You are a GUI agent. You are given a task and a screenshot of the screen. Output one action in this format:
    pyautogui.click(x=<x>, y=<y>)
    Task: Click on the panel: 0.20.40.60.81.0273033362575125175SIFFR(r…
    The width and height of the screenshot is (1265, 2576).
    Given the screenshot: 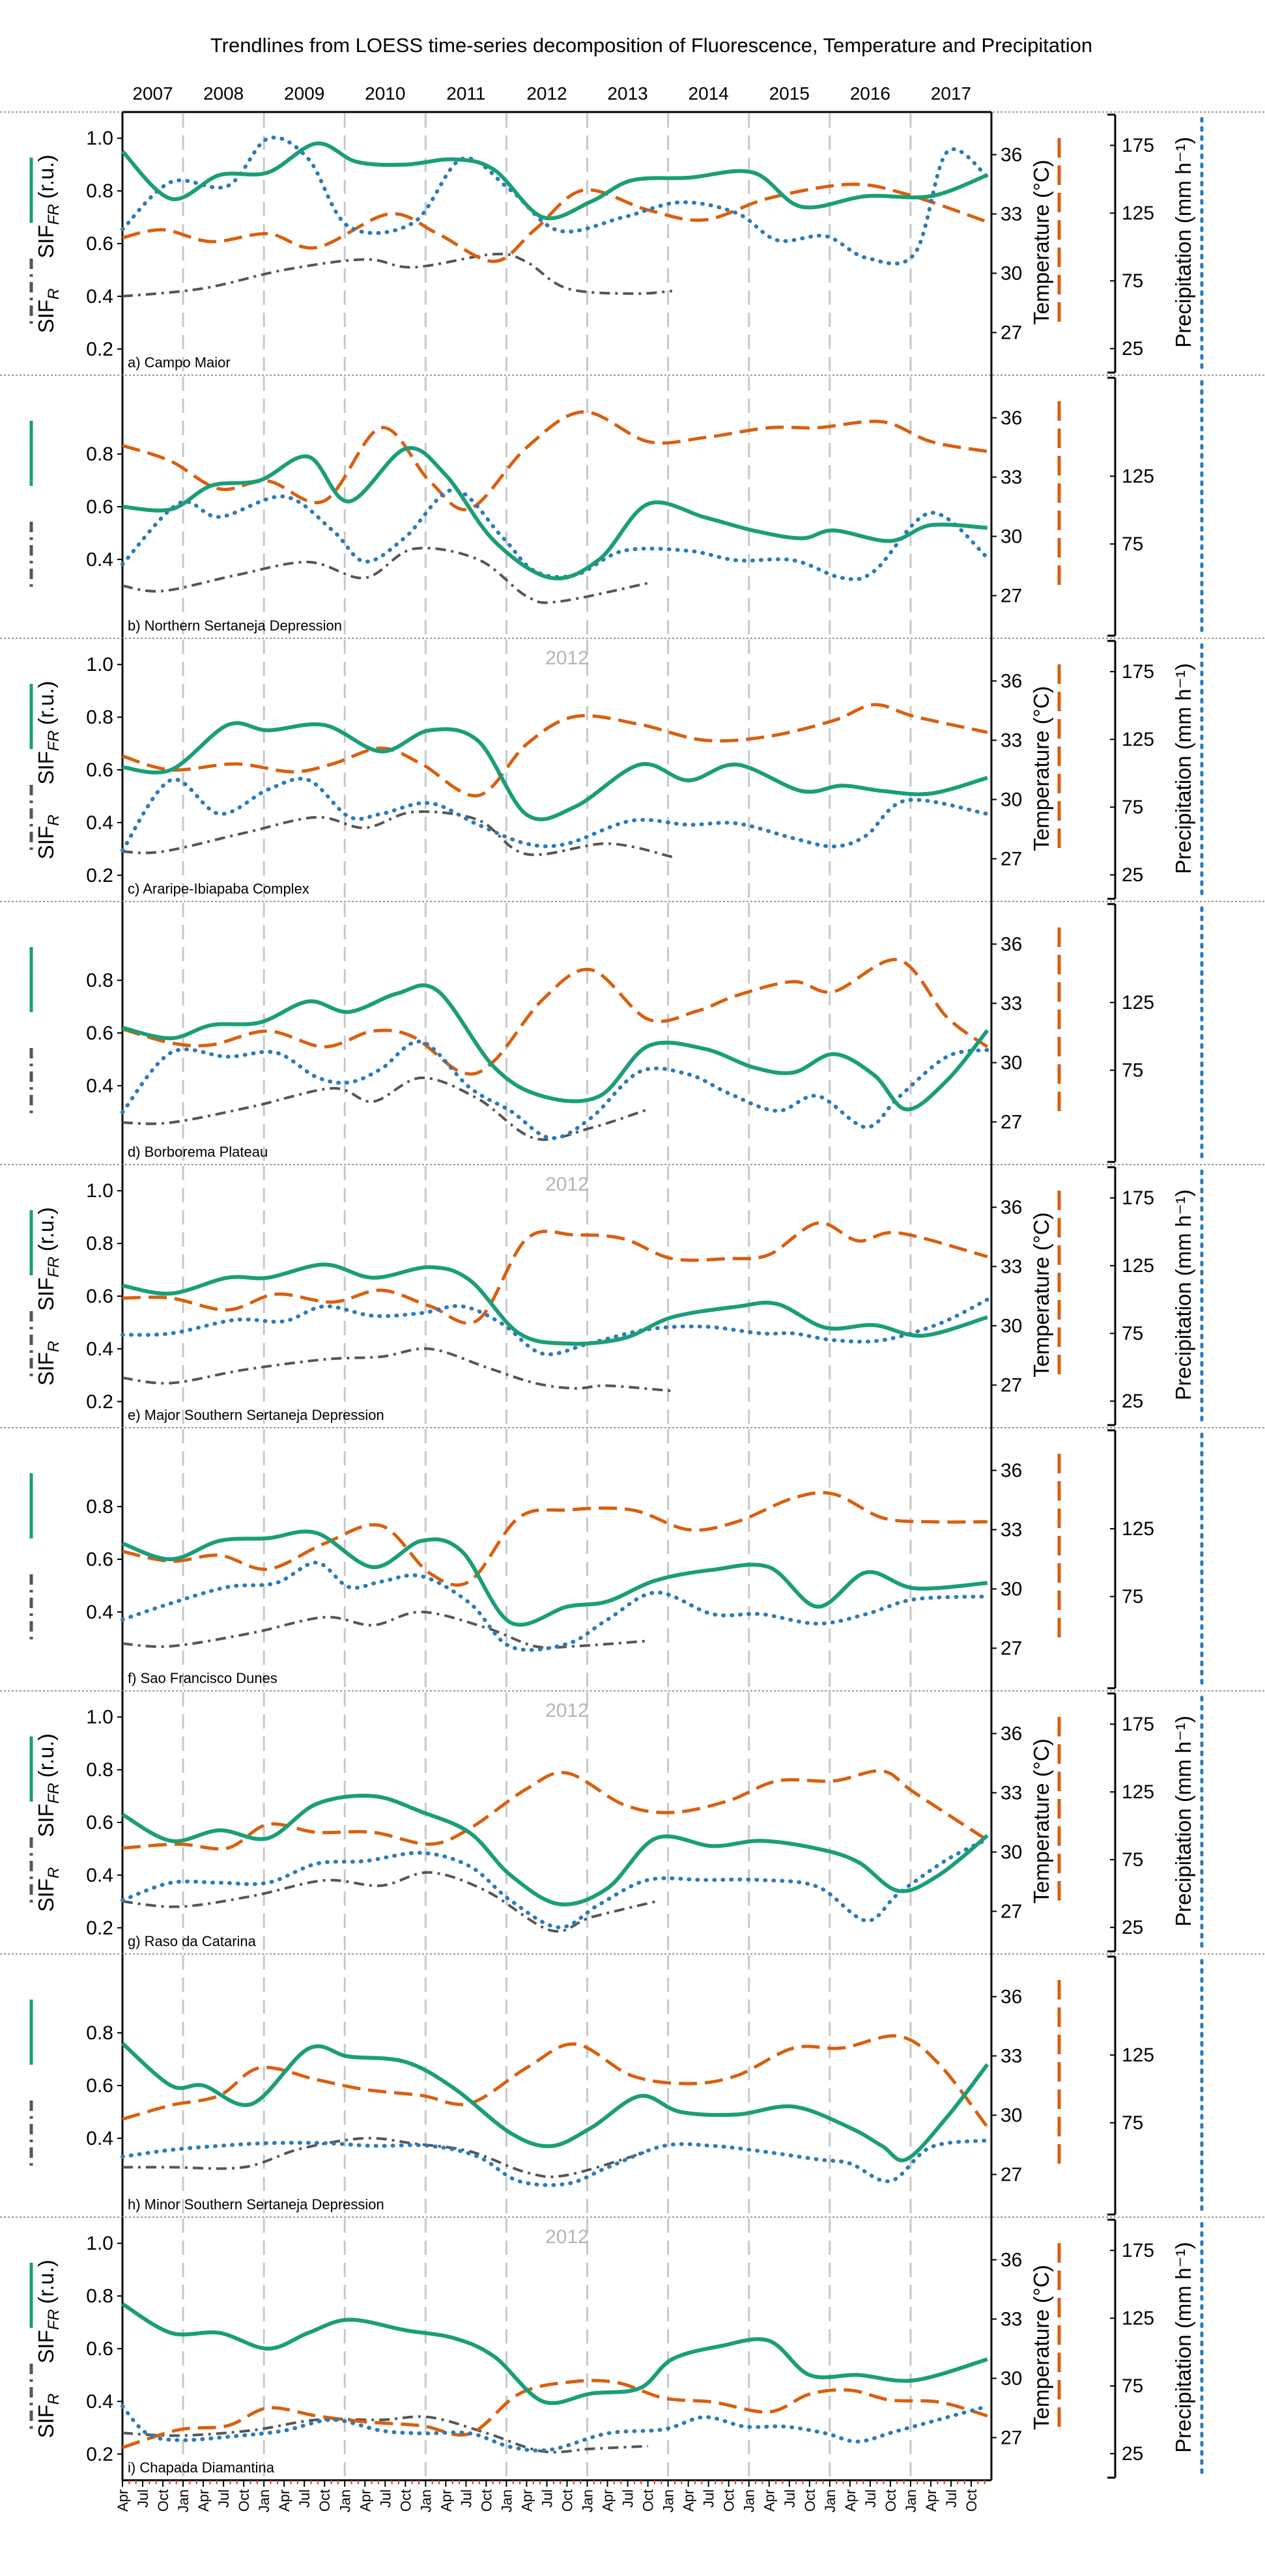 What is the action you would take?
    pyautogui.click(x=632, y=243)
    